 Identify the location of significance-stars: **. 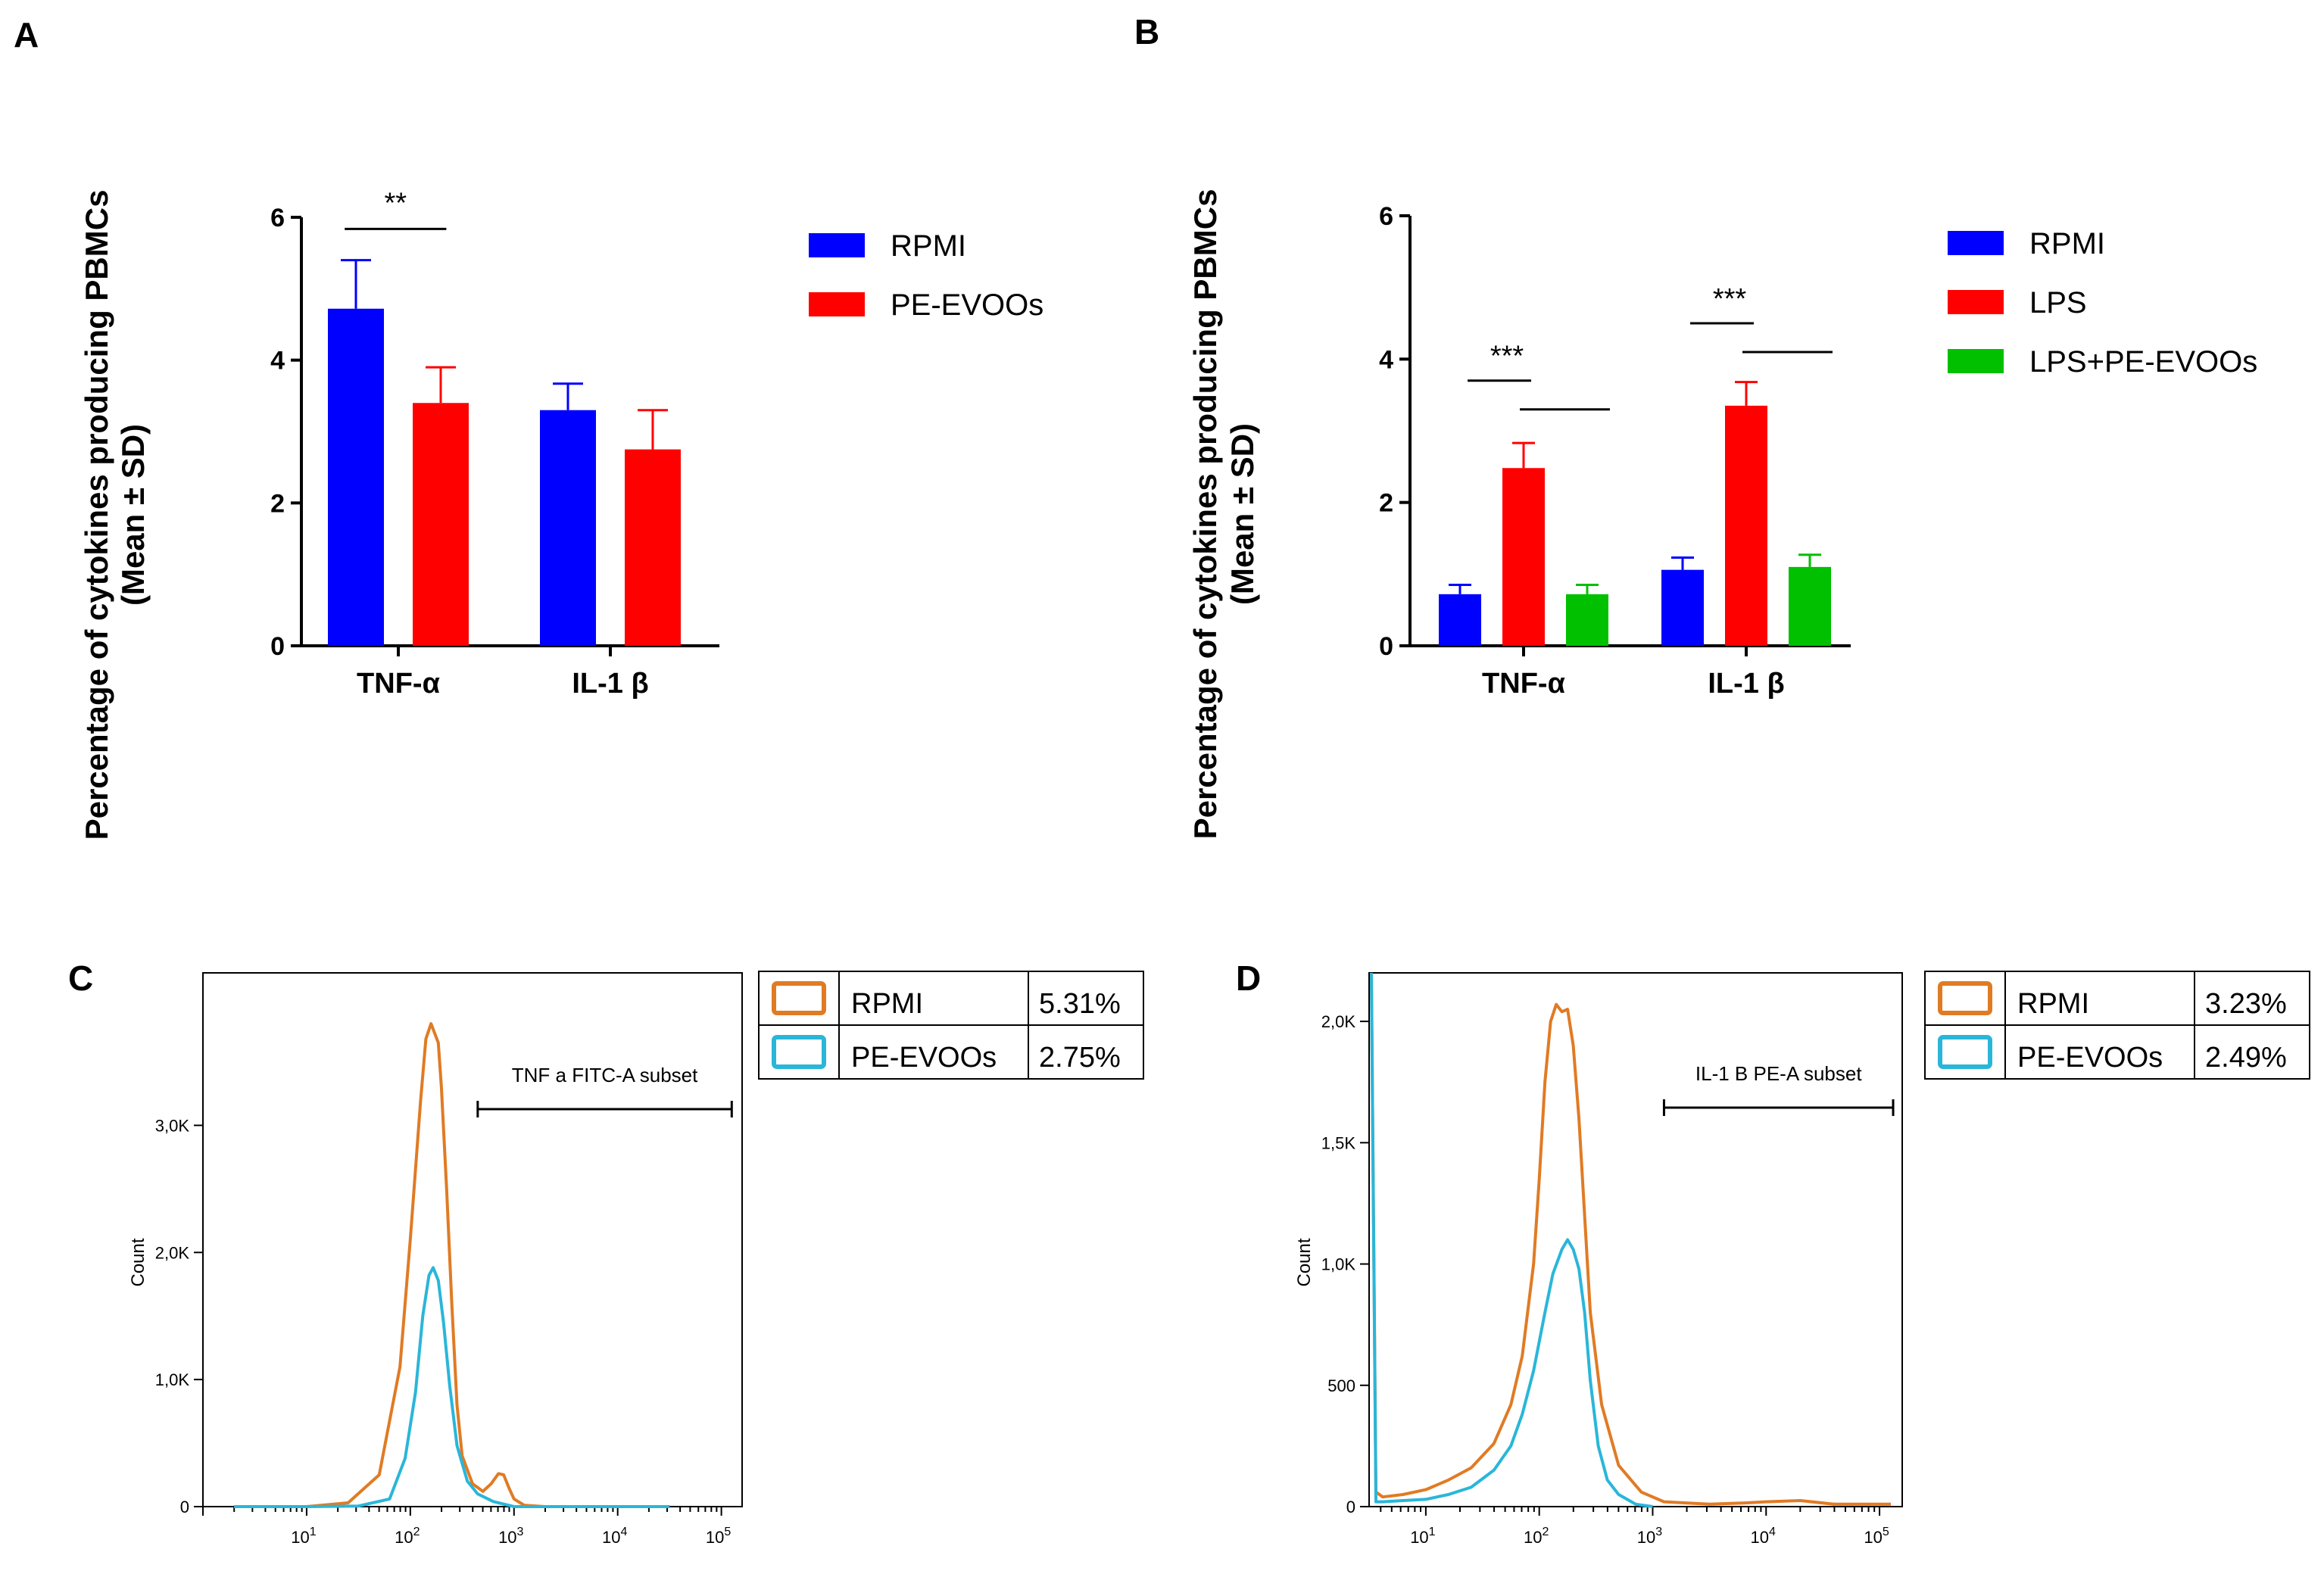
(396, 203).